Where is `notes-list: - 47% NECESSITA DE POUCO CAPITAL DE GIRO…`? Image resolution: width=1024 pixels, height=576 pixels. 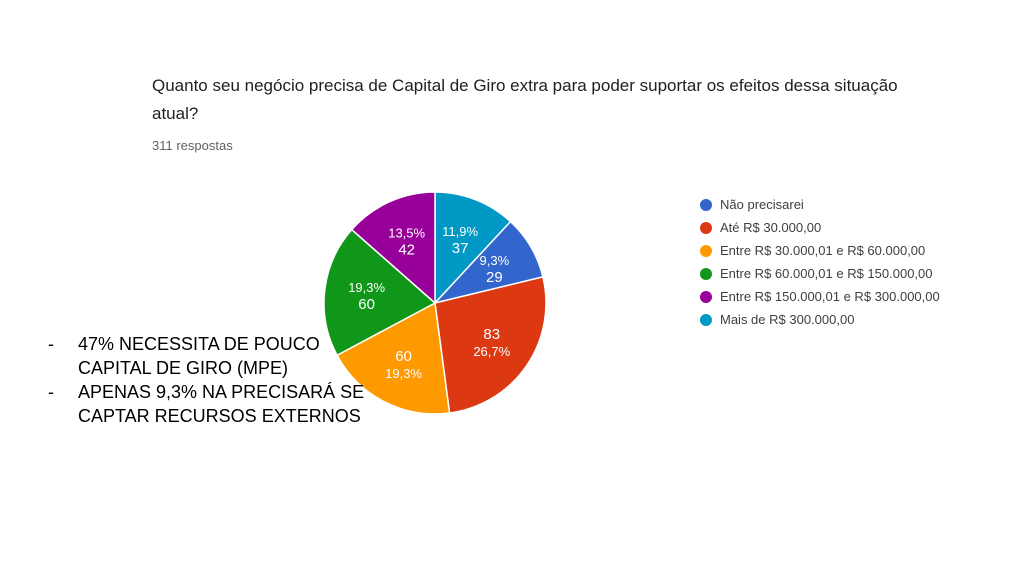
notes-list: - 47% NECESSITA DE POUCO CAPITAL DE GIRO… is located at coordinates (213, 380).